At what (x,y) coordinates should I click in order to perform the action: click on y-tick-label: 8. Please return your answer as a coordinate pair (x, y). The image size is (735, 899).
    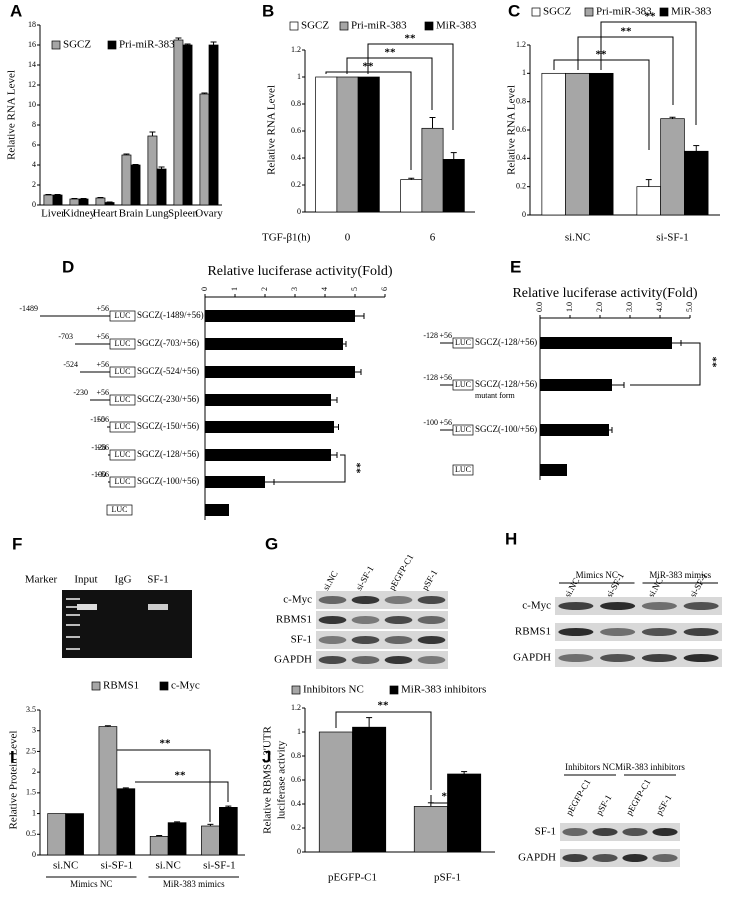
    Looking at the image, I should click on (34, 124).